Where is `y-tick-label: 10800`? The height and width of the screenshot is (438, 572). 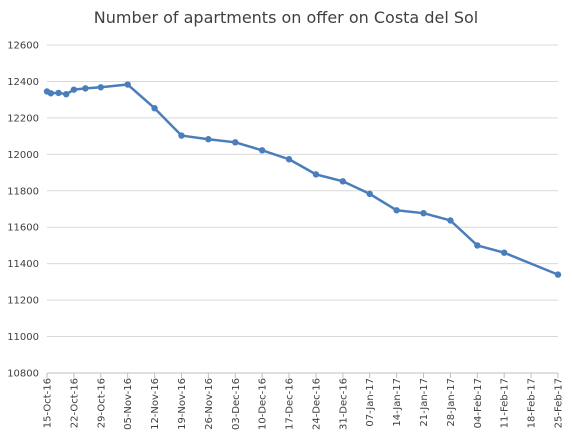
y-tick-label: 10800 is located at coordinates (23, 374).